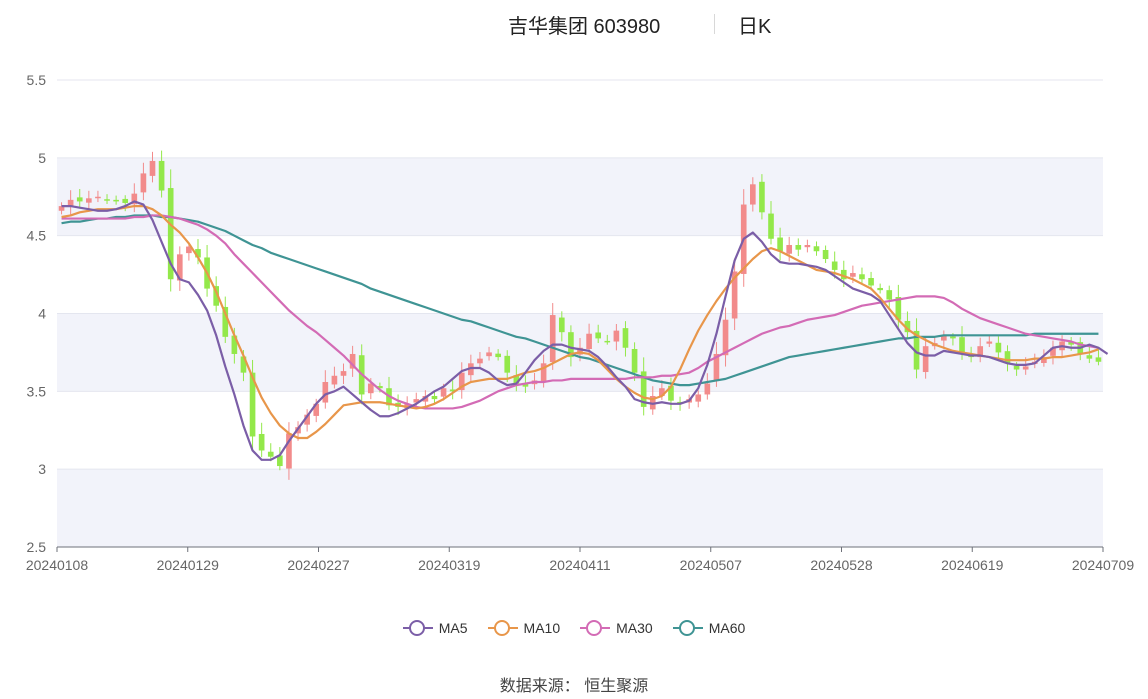 The width and height of the screenshot is (1148, 699). I want to click on x-tick-label: 20240227, so click(318, 565).